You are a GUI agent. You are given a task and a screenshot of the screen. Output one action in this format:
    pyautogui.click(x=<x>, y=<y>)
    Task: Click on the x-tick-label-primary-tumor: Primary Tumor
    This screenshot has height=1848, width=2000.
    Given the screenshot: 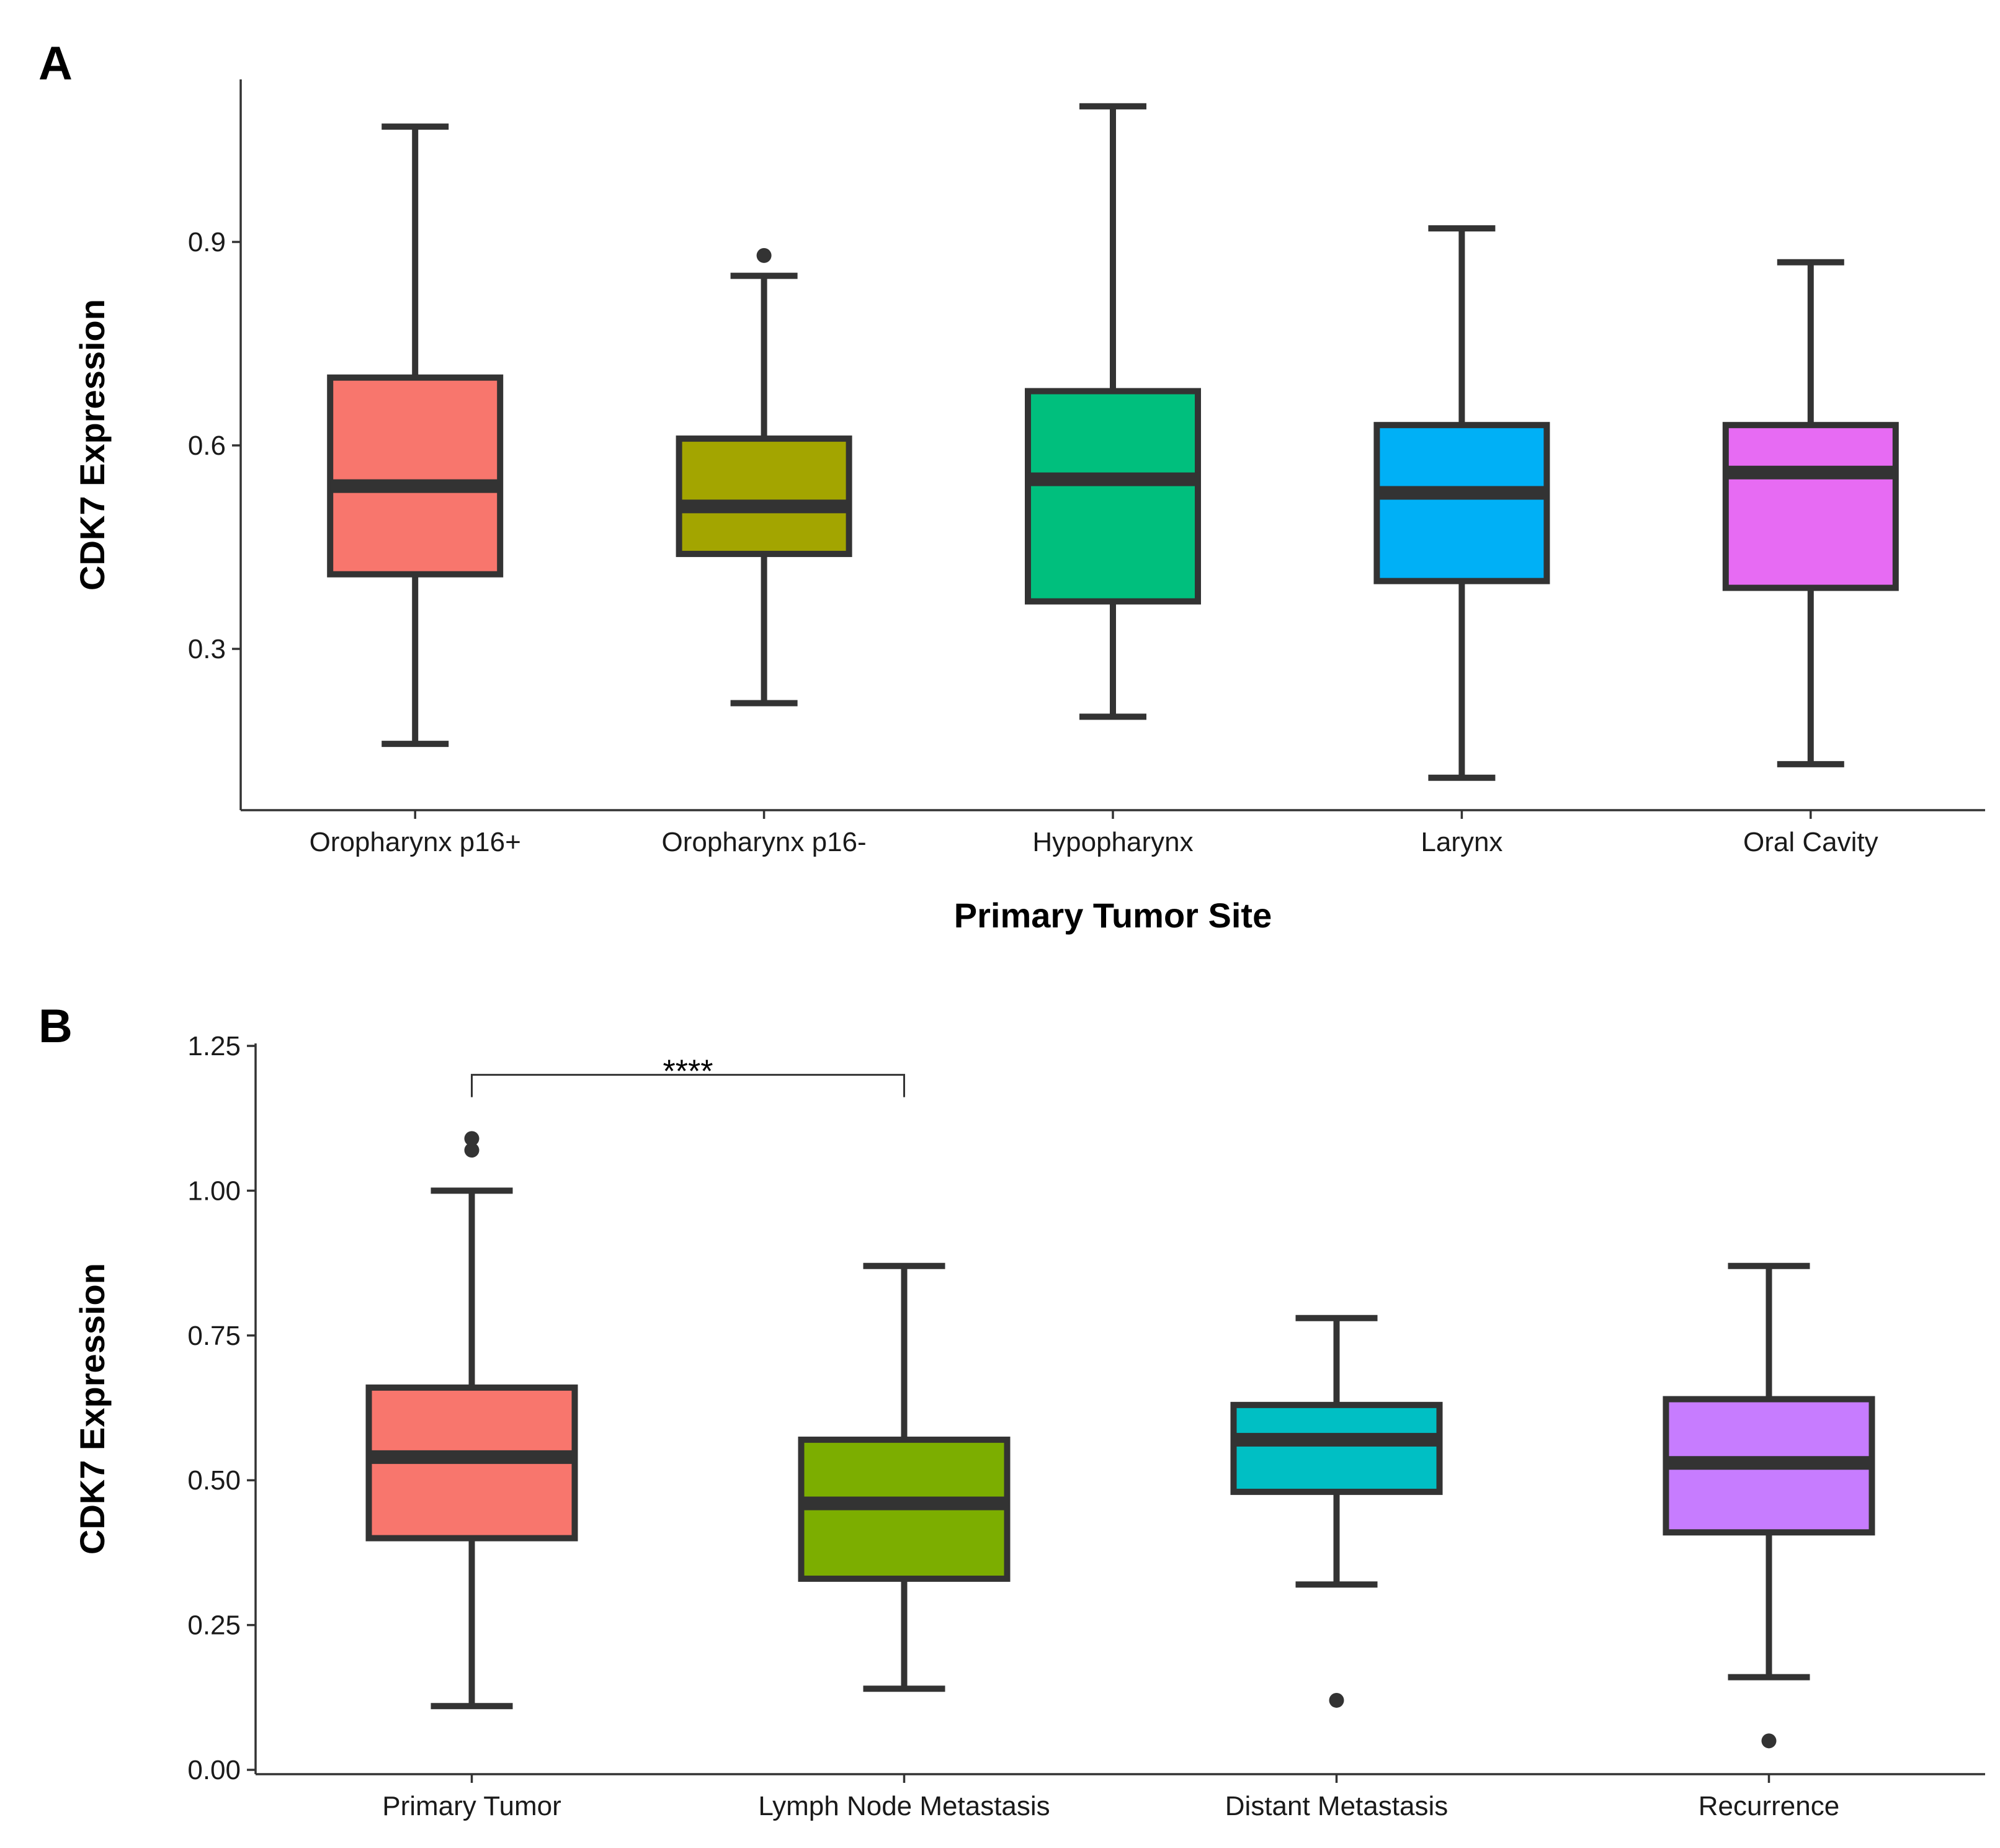 What is the action you would take?
    pyautogui.click(x=471, y=1806)
    